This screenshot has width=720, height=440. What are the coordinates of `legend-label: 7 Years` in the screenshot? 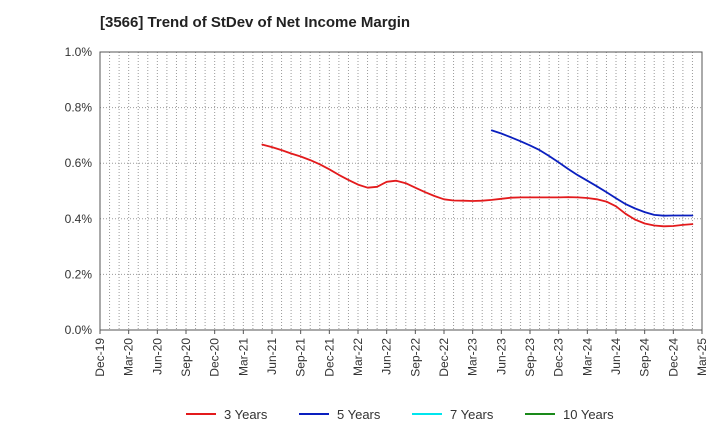 It's located at (472, 414).